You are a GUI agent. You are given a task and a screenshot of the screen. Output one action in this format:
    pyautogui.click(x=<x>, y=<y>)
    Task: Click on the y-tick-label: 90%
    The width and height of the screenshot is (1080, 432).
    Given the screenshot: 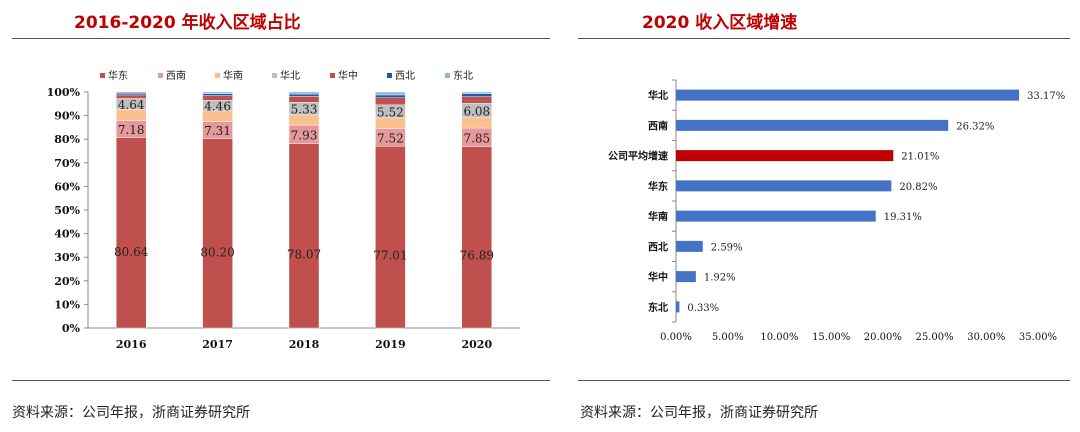 What is the action you would take?
    pyautogui.click(x=67, y=116)
    